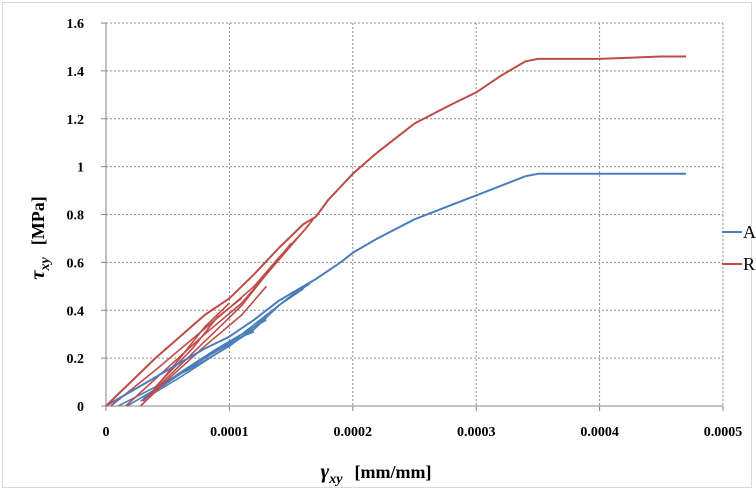  I want to click on y-axis-title: τxy [MPa], so click(39, 238).